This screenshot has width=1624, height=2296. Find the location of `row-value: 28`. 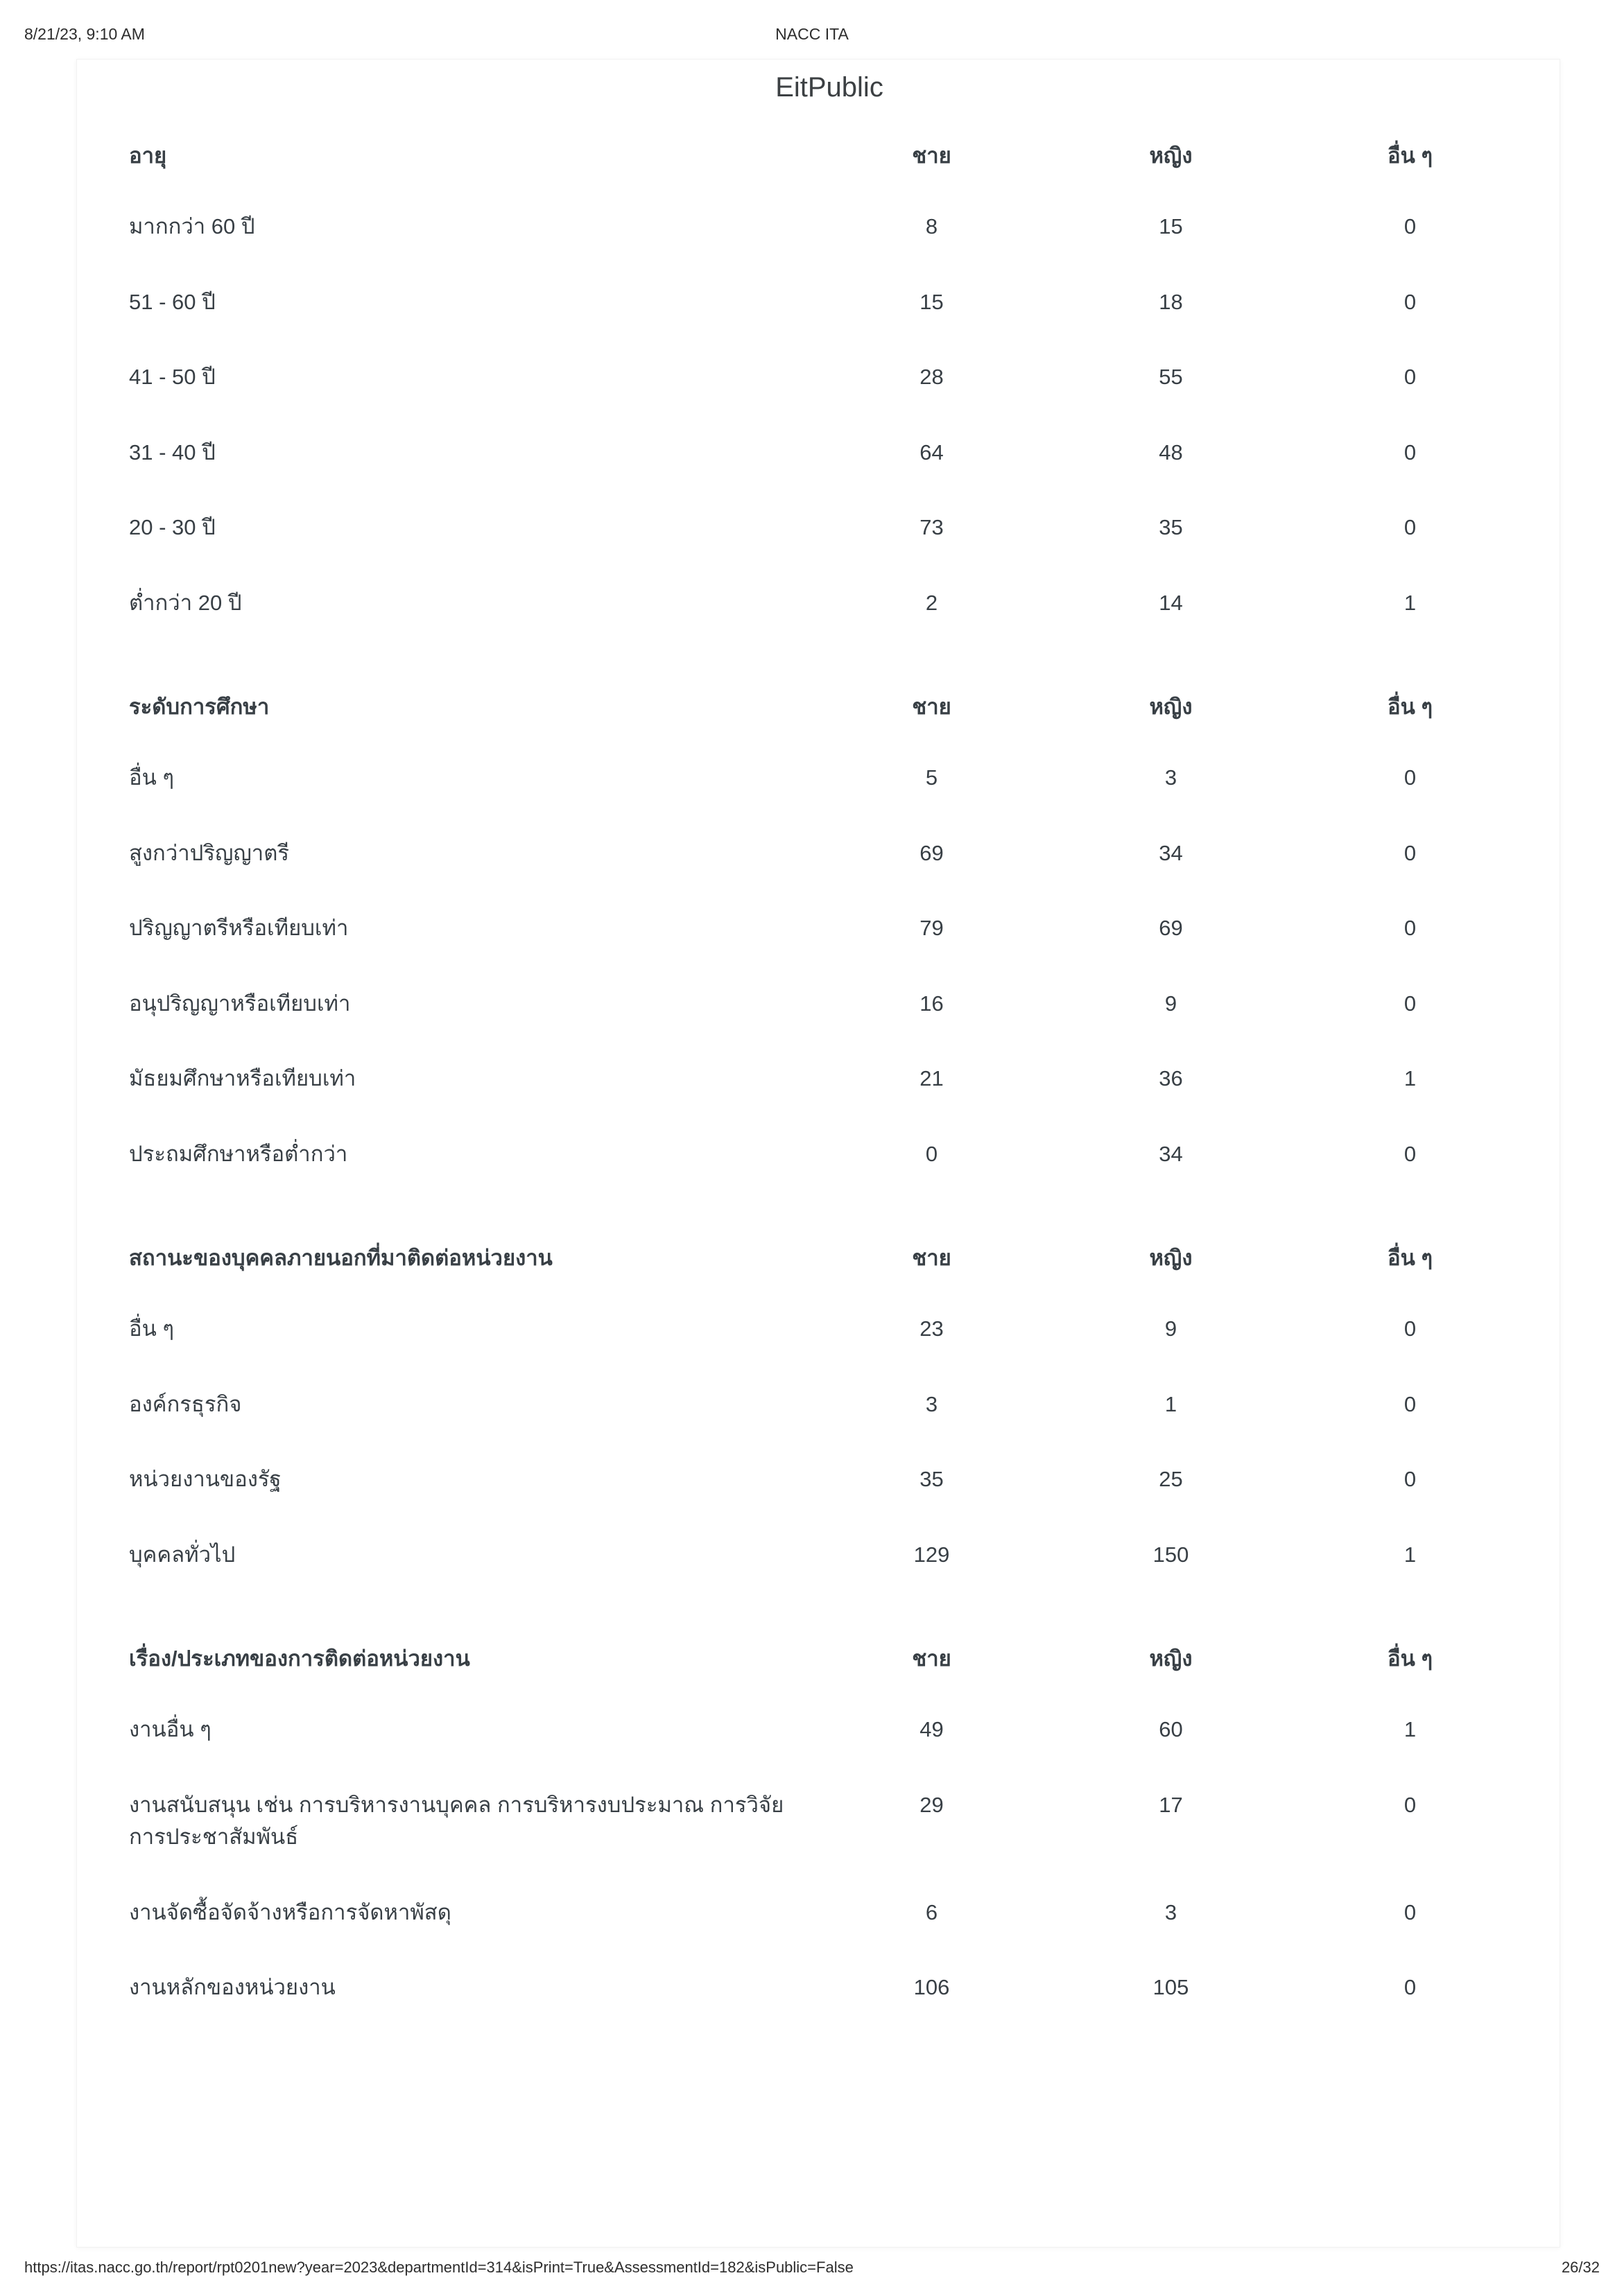

row-value: 28 is located at coordinates (932, 377).